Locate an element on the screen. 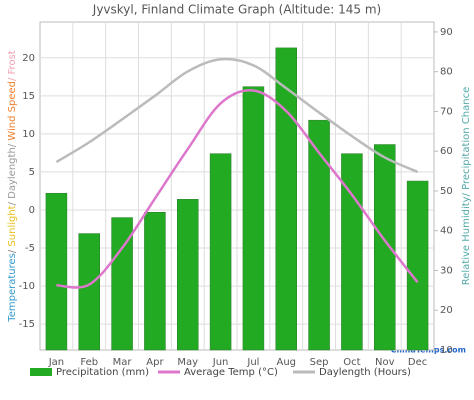  y-tick-label: 10 is located at coordinates (28, 134).